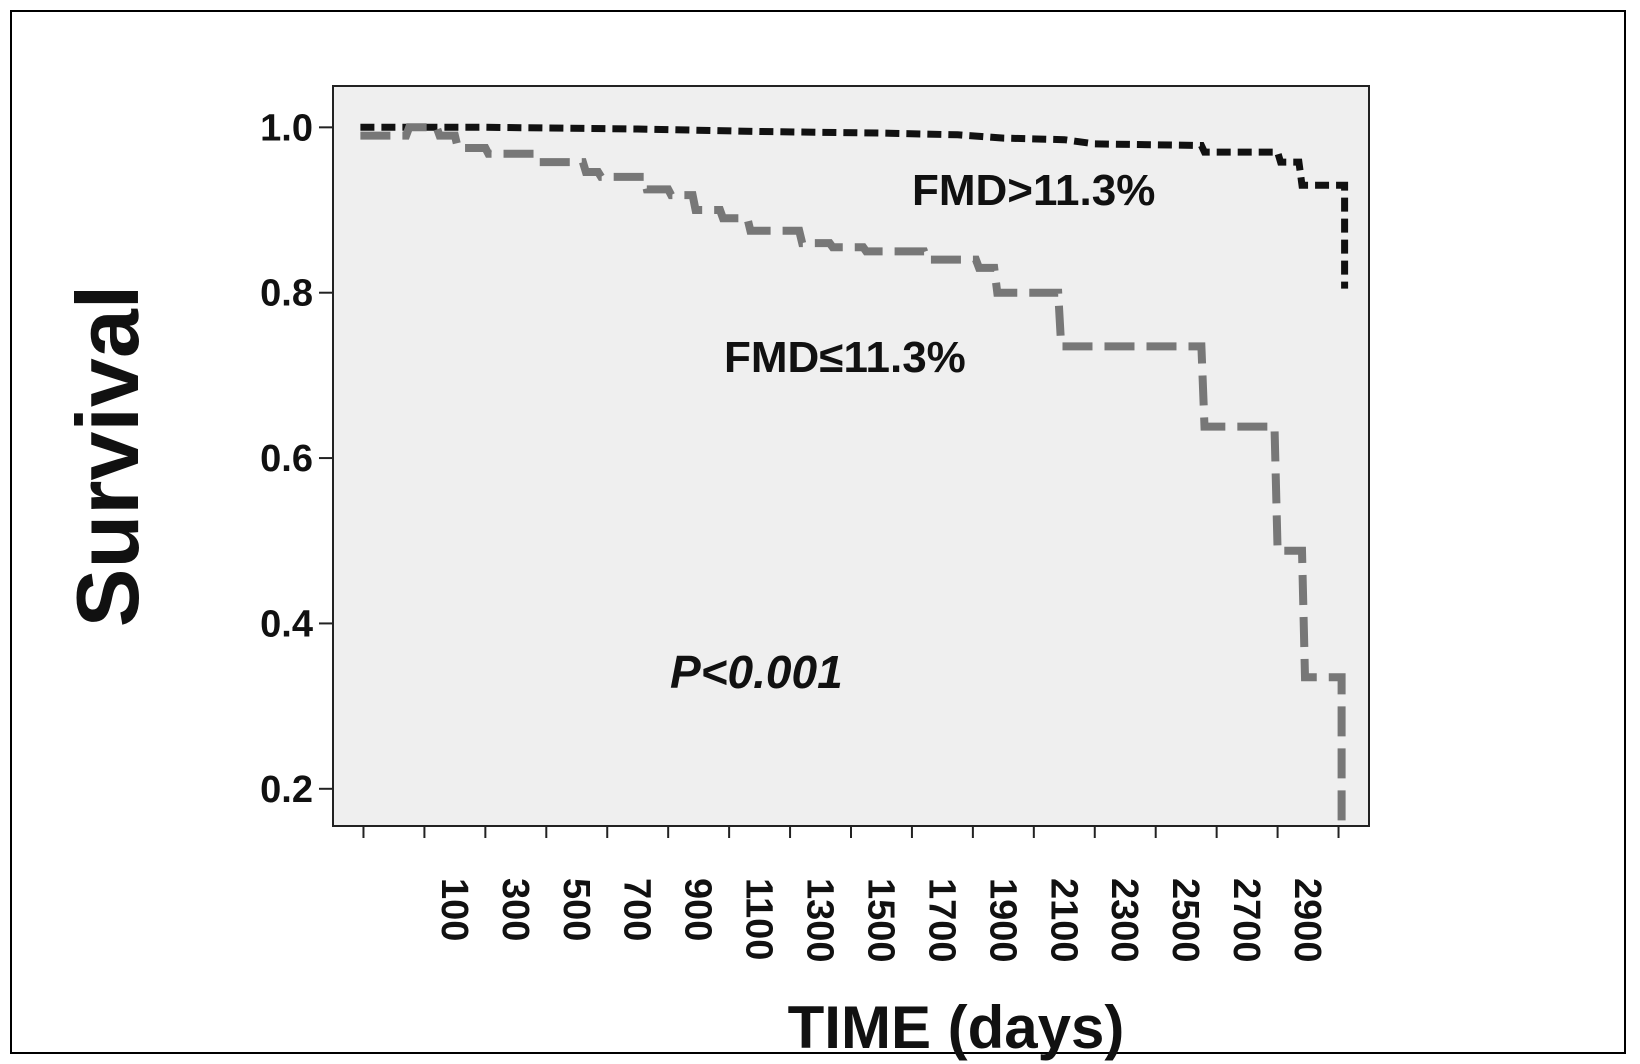 Image resolution: width=1640 pixels, height=1064 pixels. Describe the element at coordinates (286, 790) in the screenshot. I see `y-tick-label: 0.2` at that location.